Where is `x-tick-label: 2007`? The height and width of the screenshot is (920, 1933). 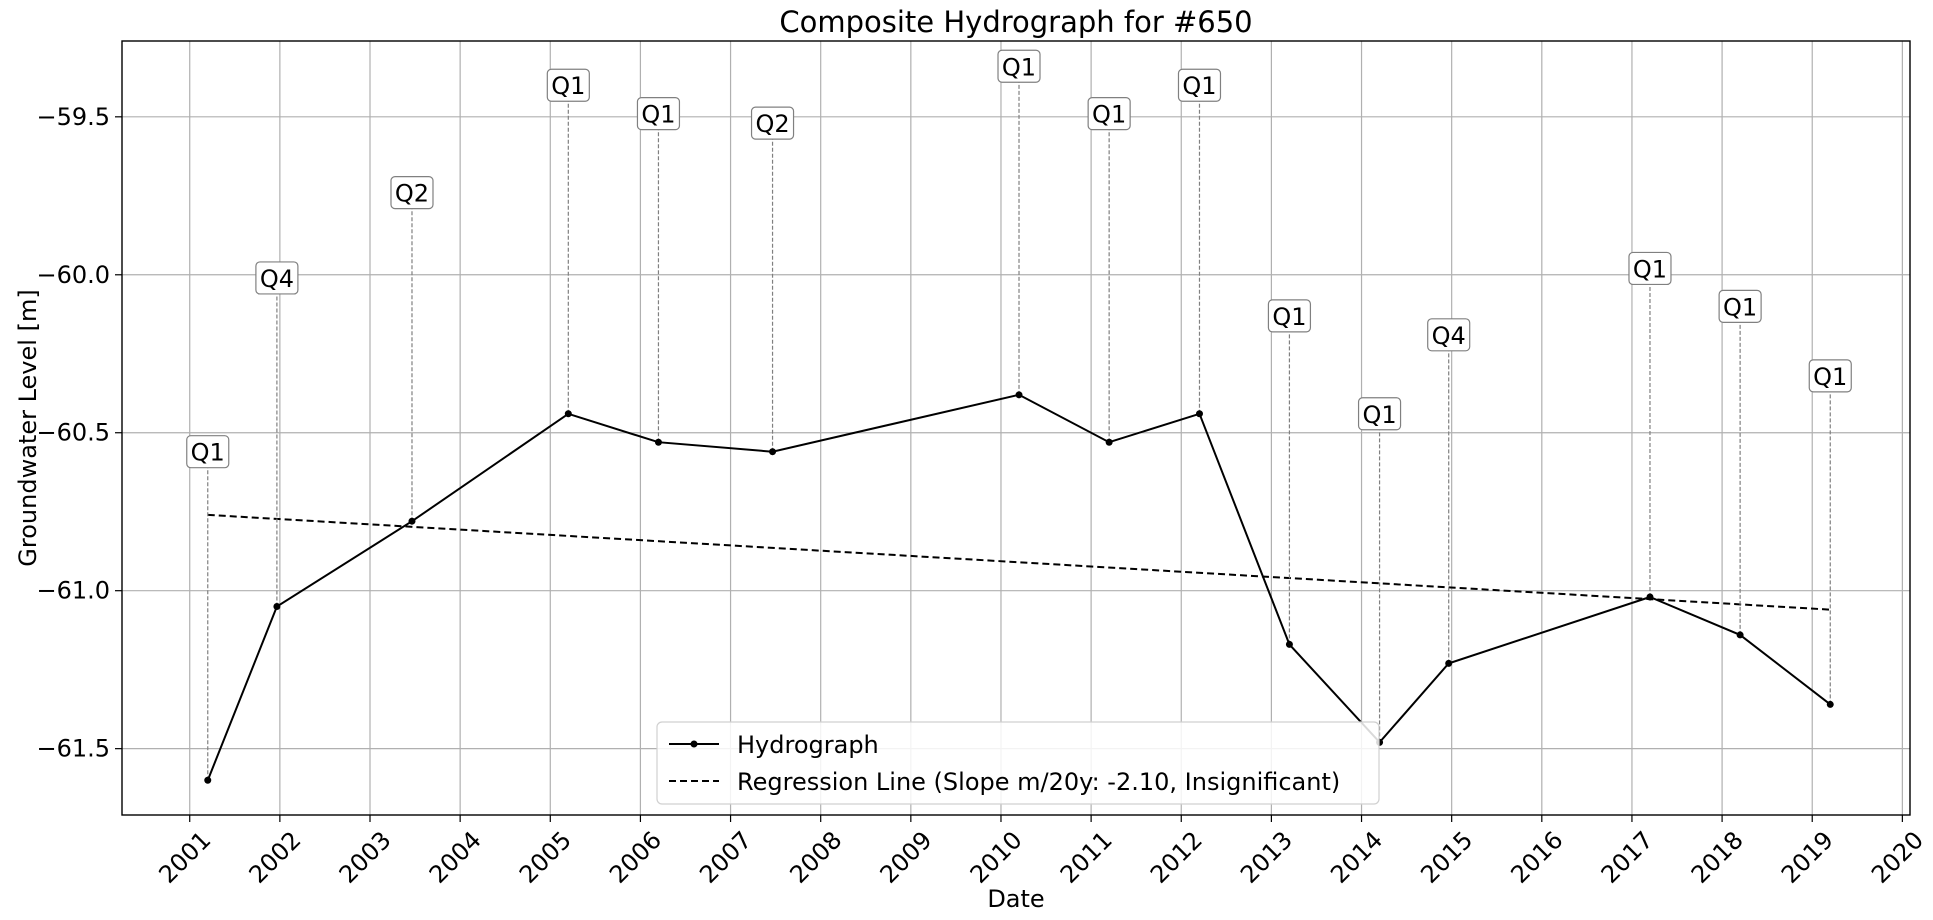
x-tick-label: 2007 is located at coordinates (725, 857).